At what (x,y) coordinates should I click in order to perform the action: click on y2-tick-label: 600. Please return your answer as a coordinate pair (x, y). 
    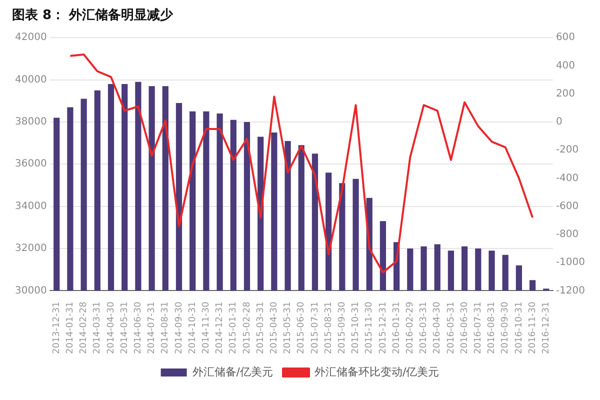
    Looking at the image, I should click on (566, 38).